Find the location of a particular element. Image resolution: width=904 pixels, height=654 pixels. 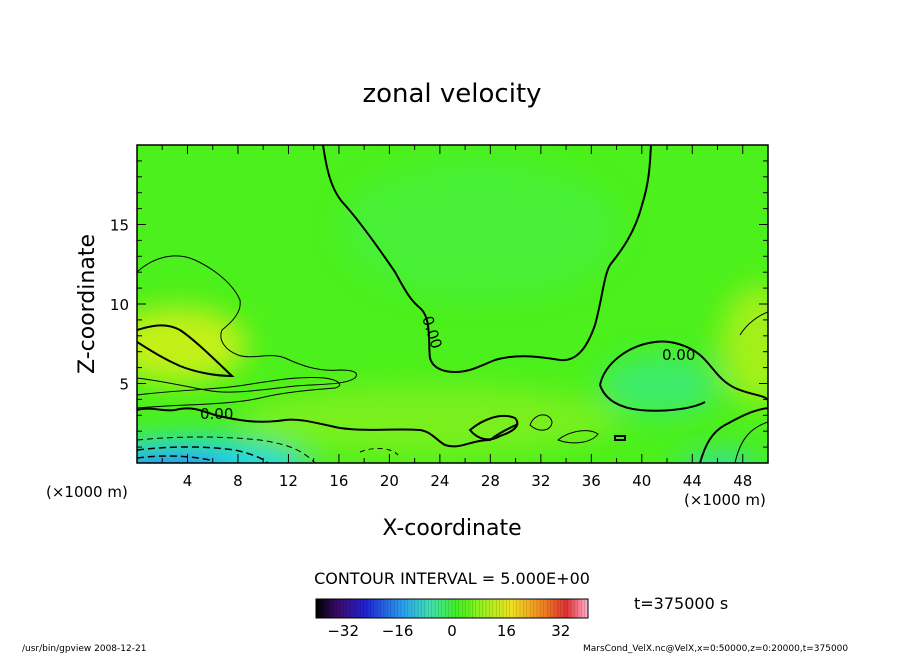

x-tick-label: 20 is located at coordinates (389, 481).